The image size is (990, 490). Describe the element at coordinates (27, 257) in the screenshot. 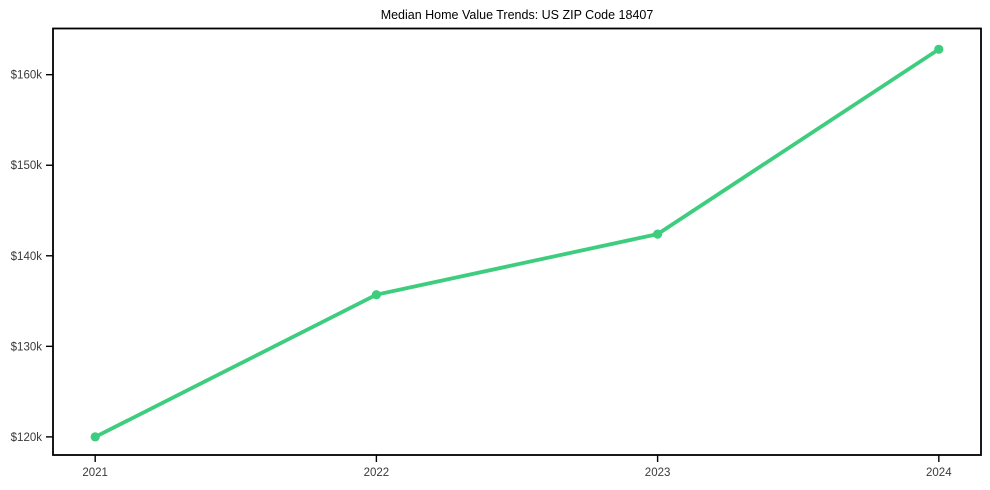

I see `y-tick-label: $140k` at that location.